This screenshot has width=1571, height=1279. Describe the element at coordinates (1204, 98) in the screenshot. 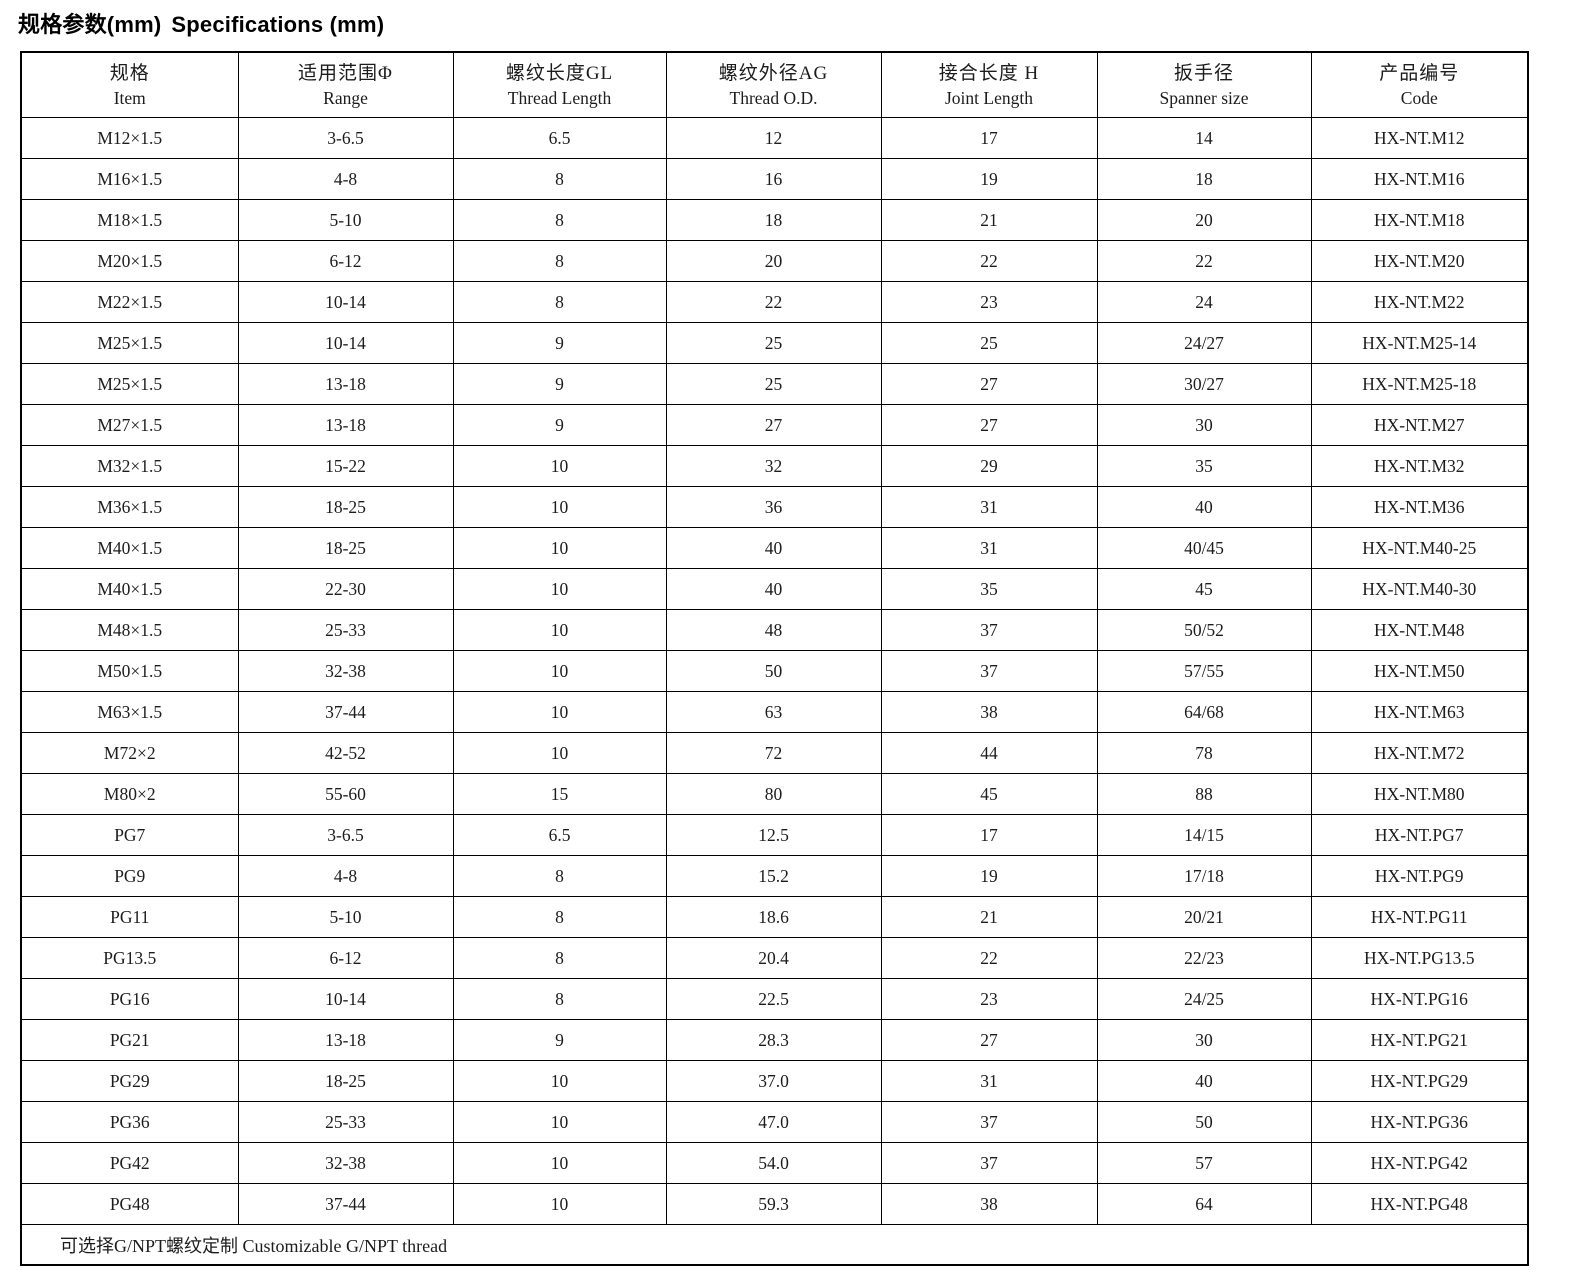

I see `column-header-spanner-size-en: Spanner size` at that location.